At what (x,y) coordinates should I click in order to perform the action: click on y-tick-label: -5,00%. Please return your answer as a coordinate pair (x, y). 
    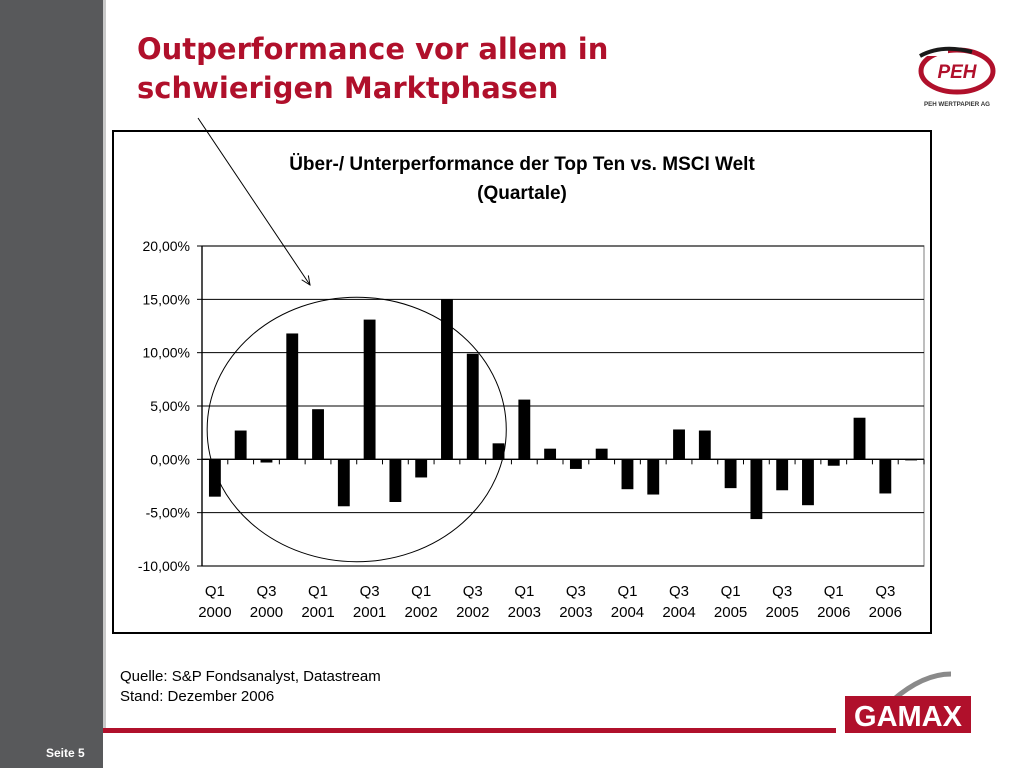
    Looking at the image, I should click on (168, 513).